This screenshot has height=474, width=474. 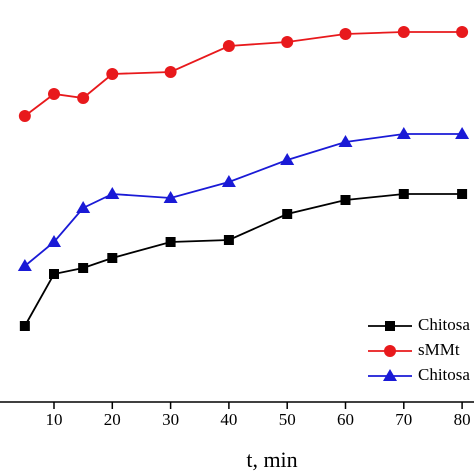 What do you see at coordinates (112, 419) in the screenshot?
I see `x-tick-label: 20` at bounding box center [112, 419].